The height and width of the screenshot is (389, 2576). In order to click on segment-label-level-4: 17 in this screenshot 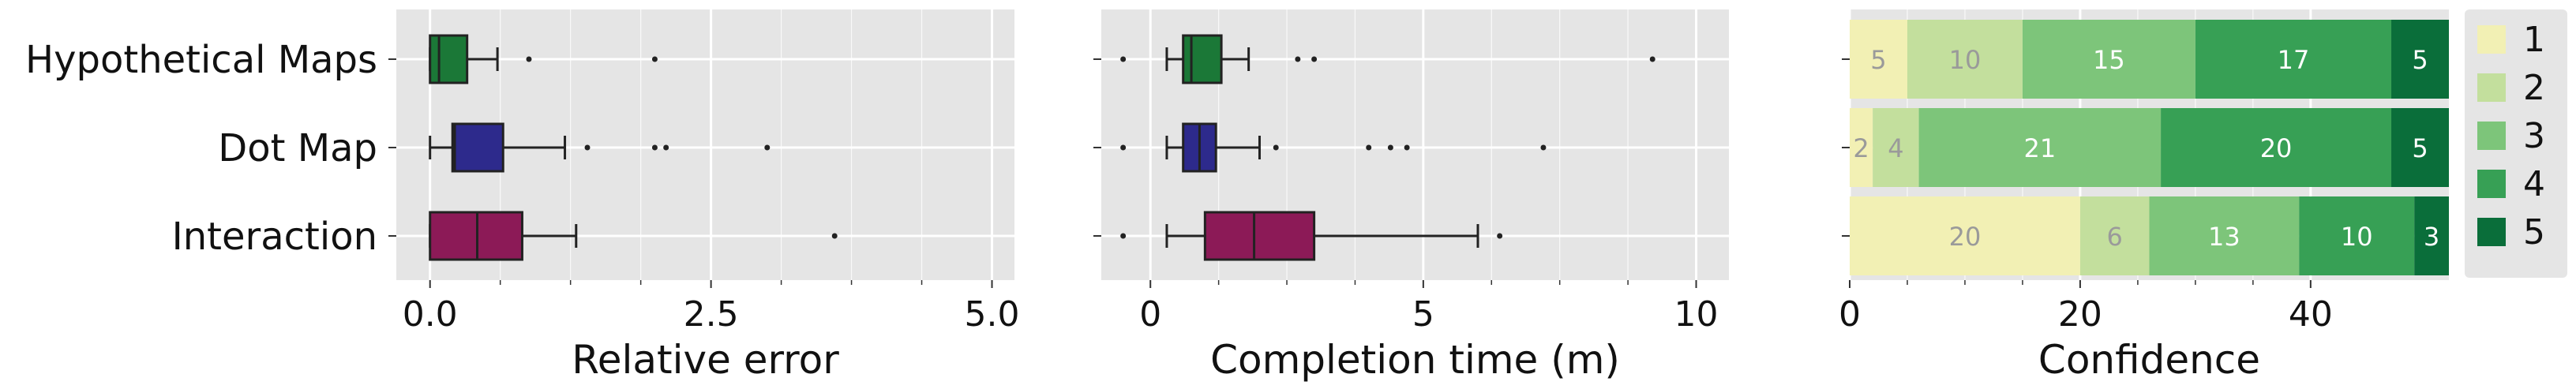, I will do `click(2294, 60)`.